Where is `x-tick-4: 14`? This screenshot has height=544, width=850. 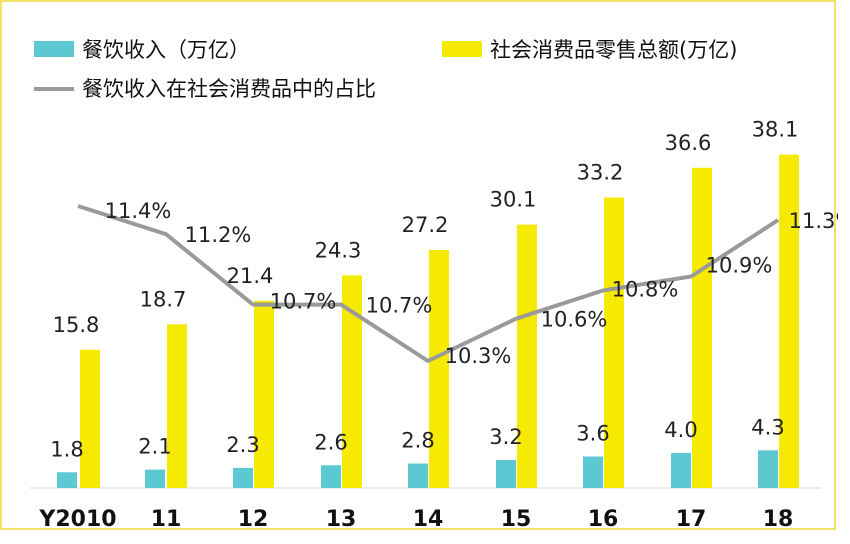
x-tick-4: 14 is located at coordinates (428, 519).